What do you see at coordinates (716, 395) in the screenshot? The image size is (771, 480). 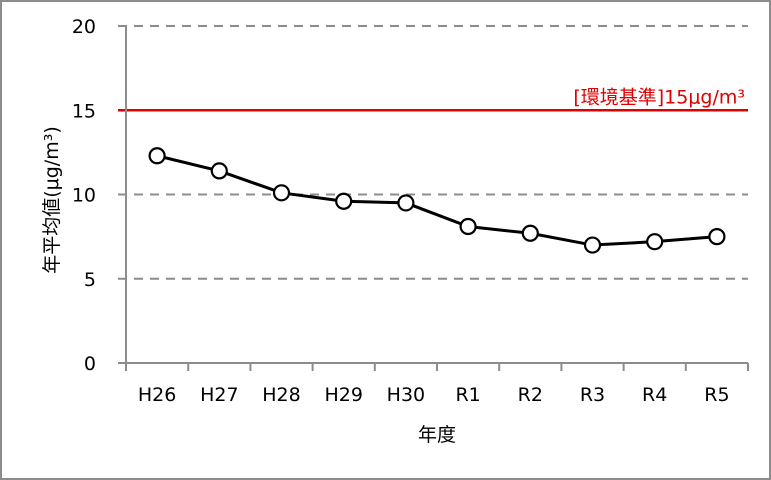 I see `x-tick-label: R5` at bounding box center [716, 395].